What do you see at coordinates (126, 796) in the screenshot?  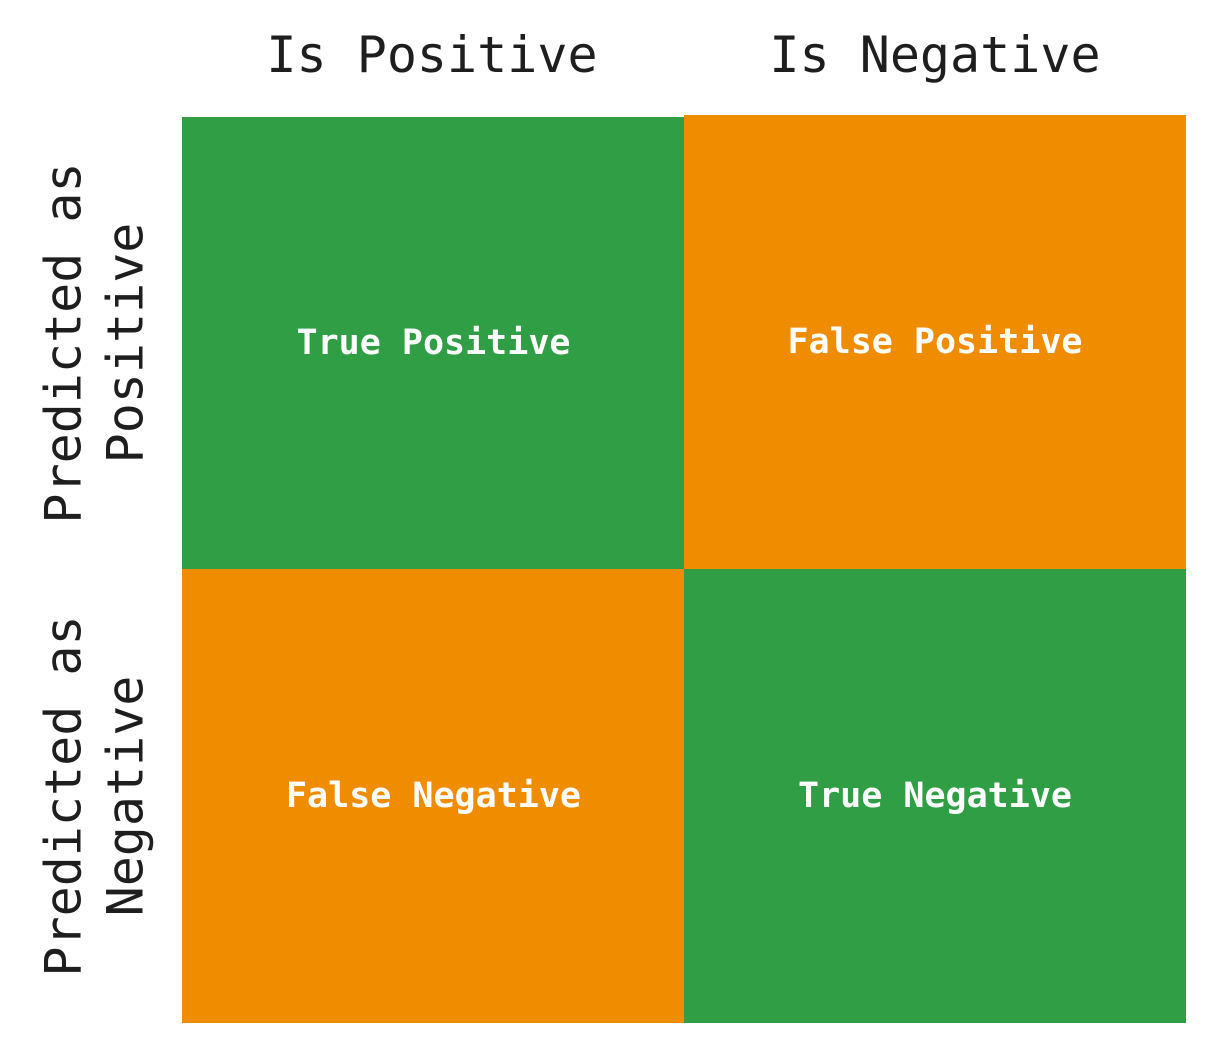 I see `row-header-line: Negative` at bounding box center [126, 796].